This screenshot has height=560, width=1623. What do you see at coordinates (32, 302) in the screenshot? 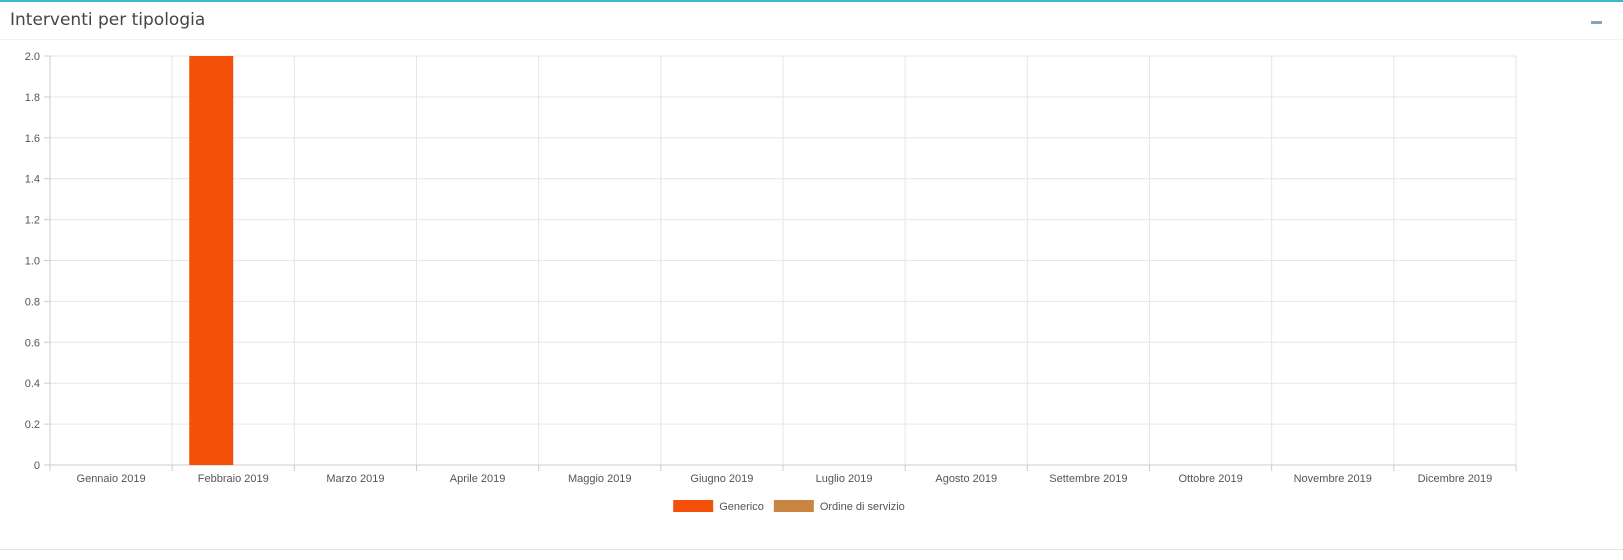
I see `y-tick-label: 0.8` at bounding box center [32, 302].